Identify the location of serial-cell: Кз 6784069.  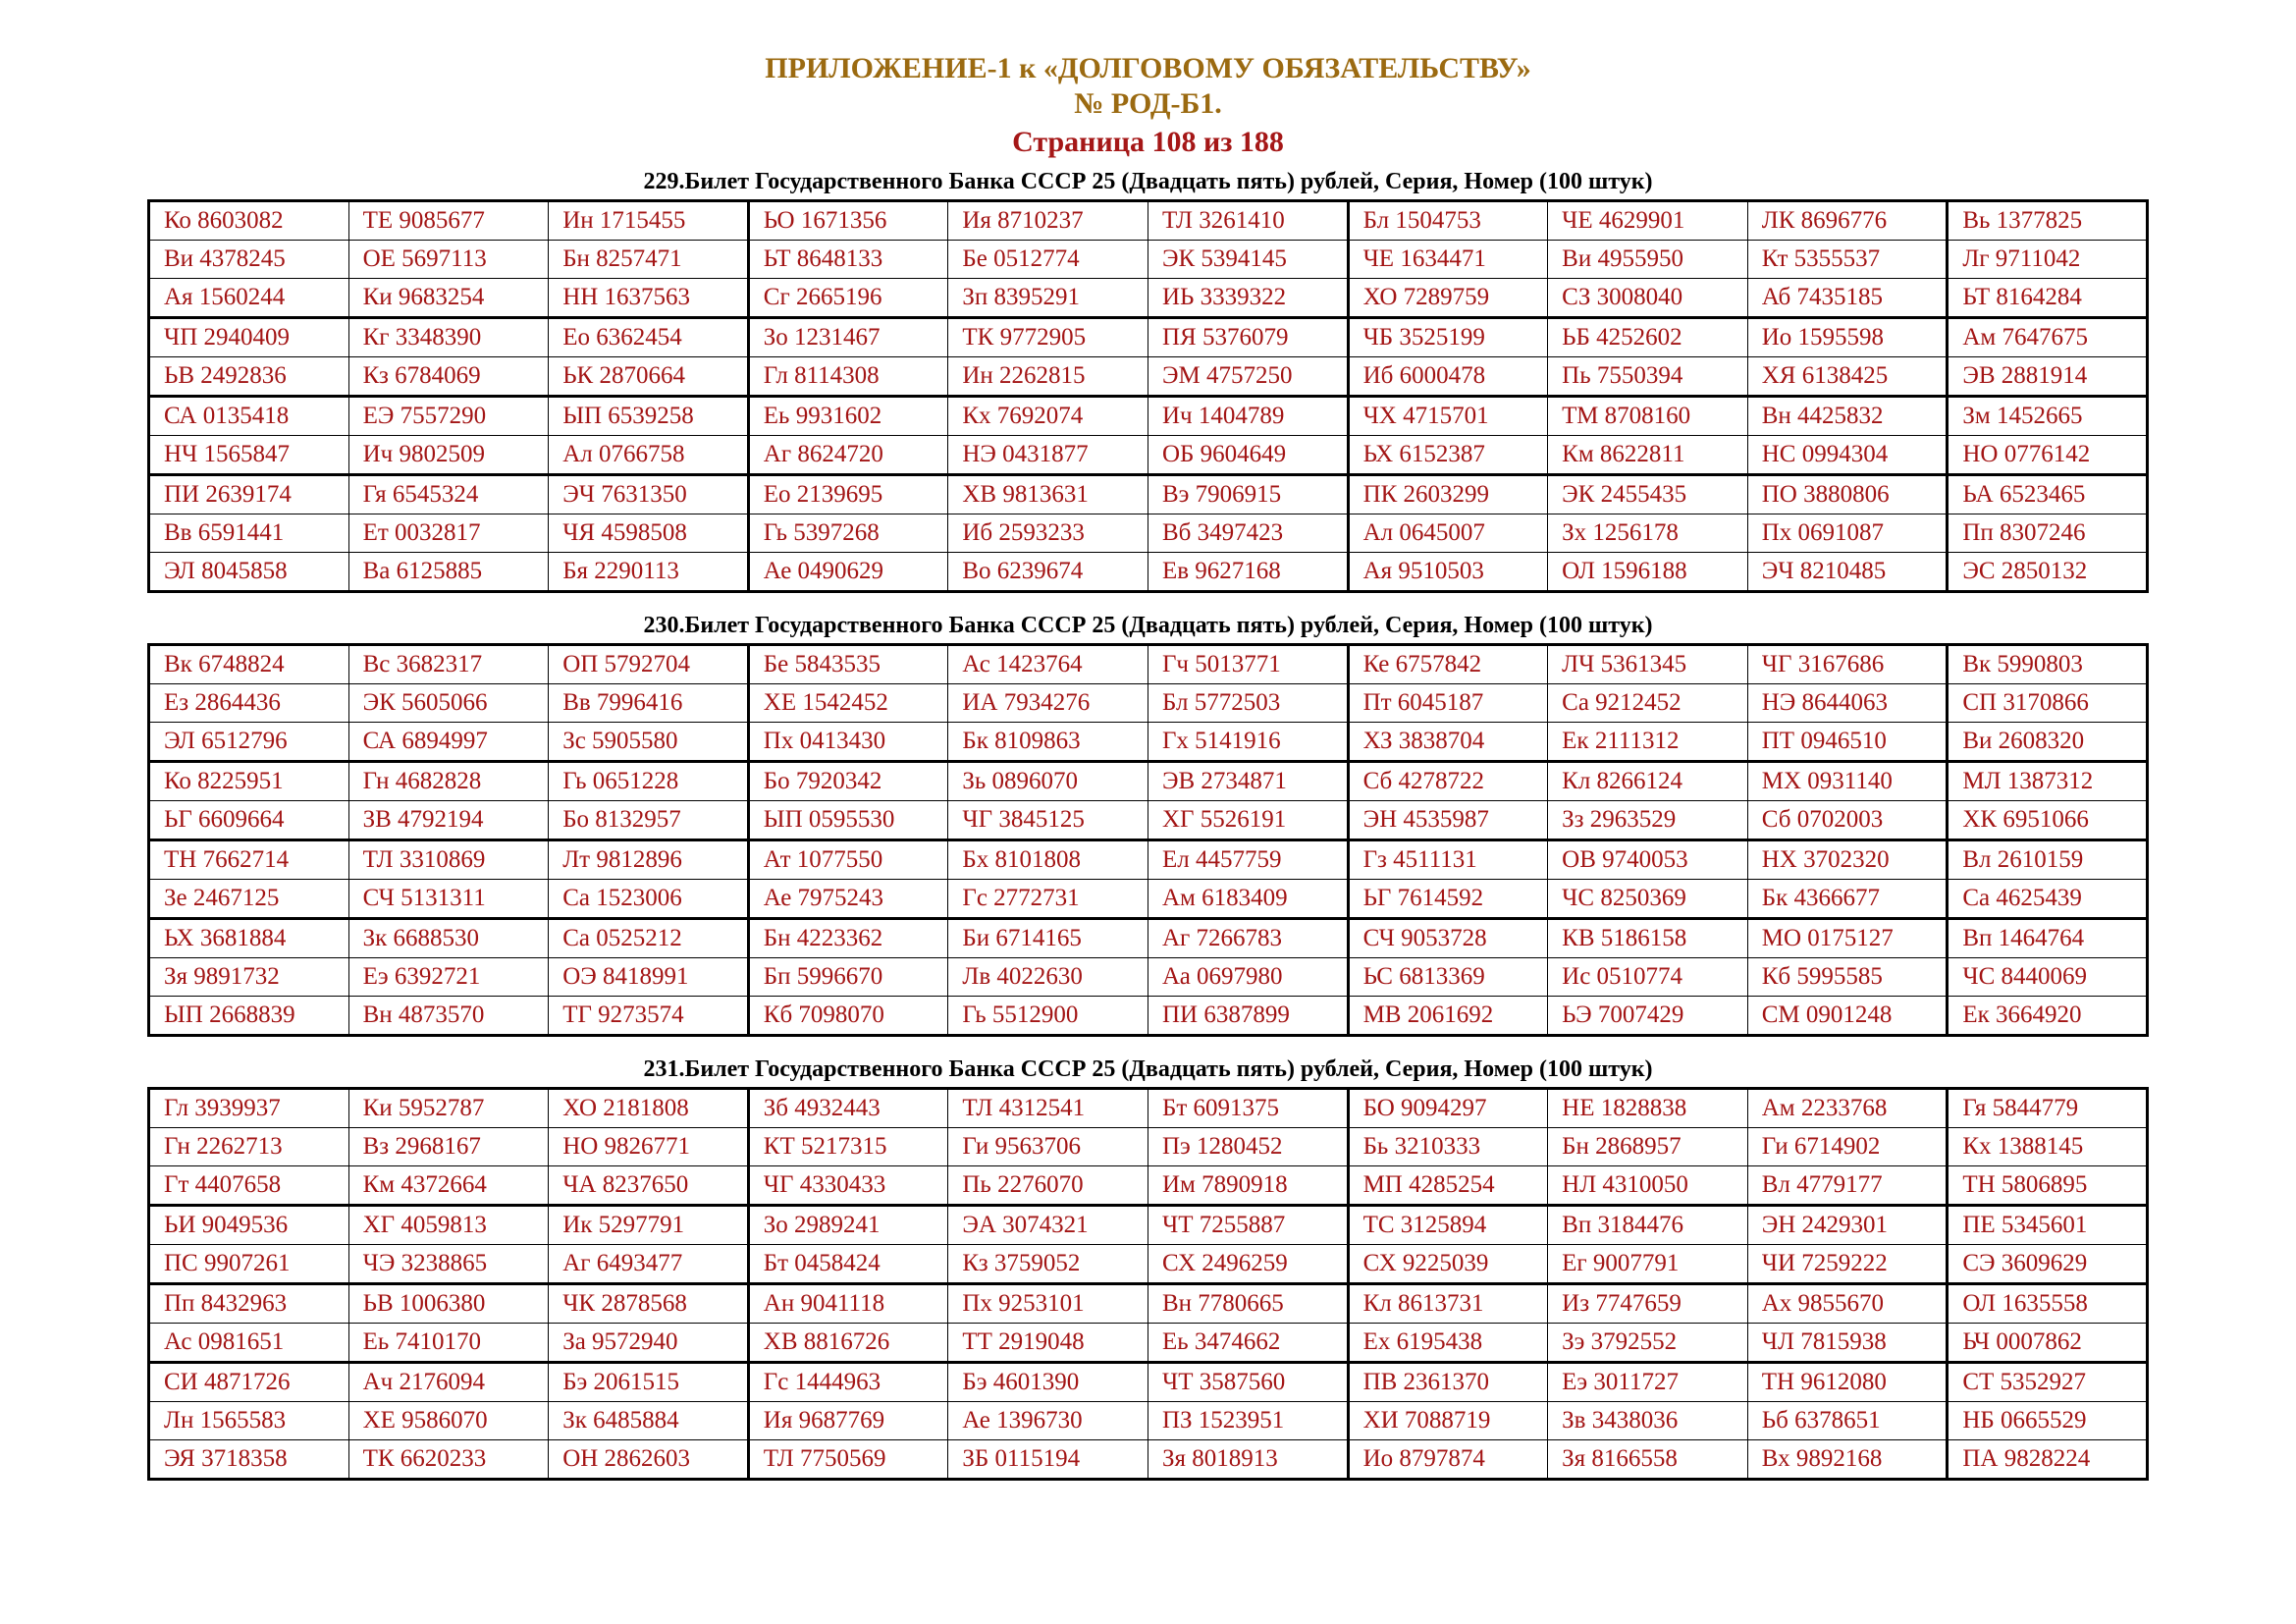
(448, 377).